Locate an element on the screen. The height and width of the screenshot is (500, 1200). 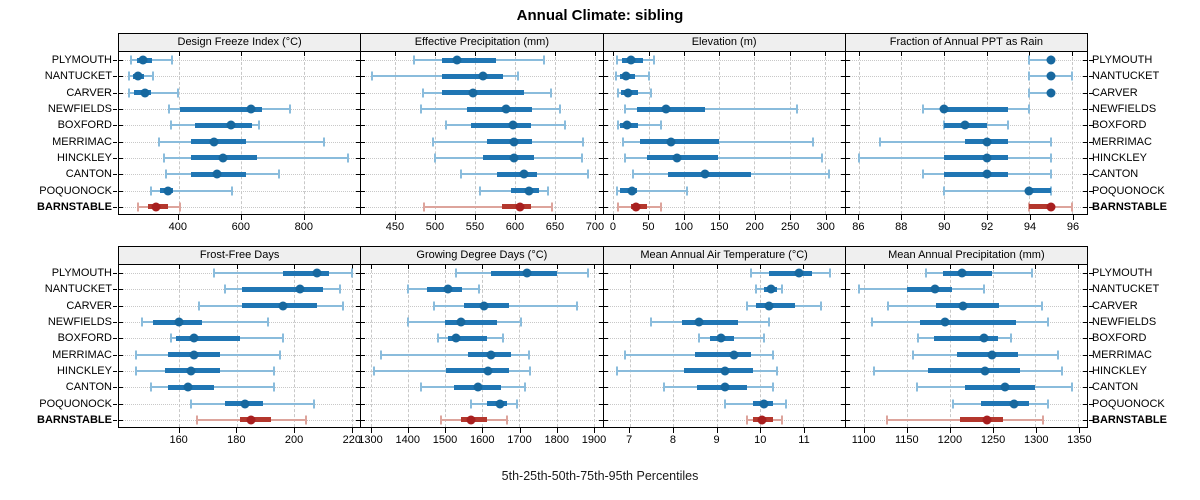
x-tick-label: 8 is located at coordinates (672, 440).